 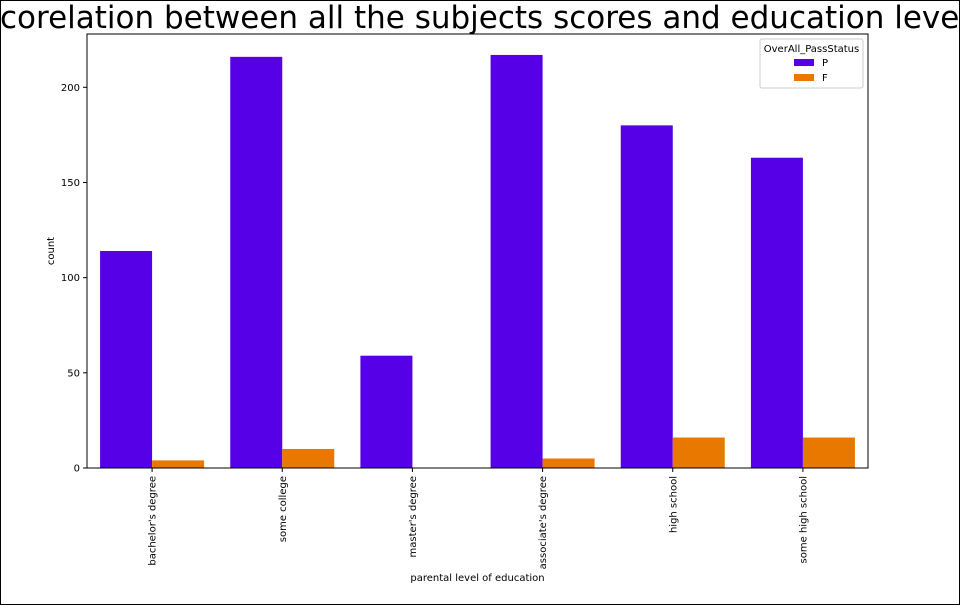 I want to click on legend-swatch-P, so click(x=804, y=62).